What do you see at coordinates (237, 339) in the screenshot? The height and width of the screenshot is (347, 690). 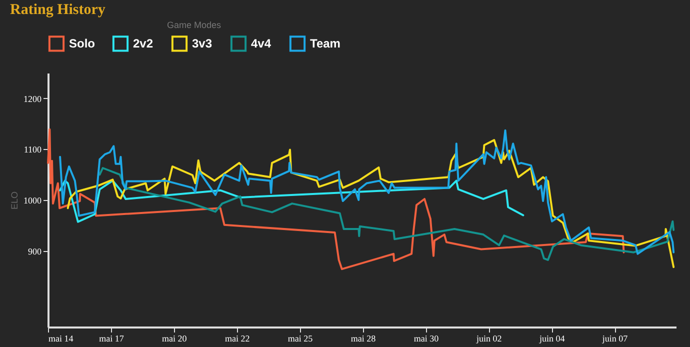 I see `x-tick-label: mai 22` at bounding box center [237, 339].